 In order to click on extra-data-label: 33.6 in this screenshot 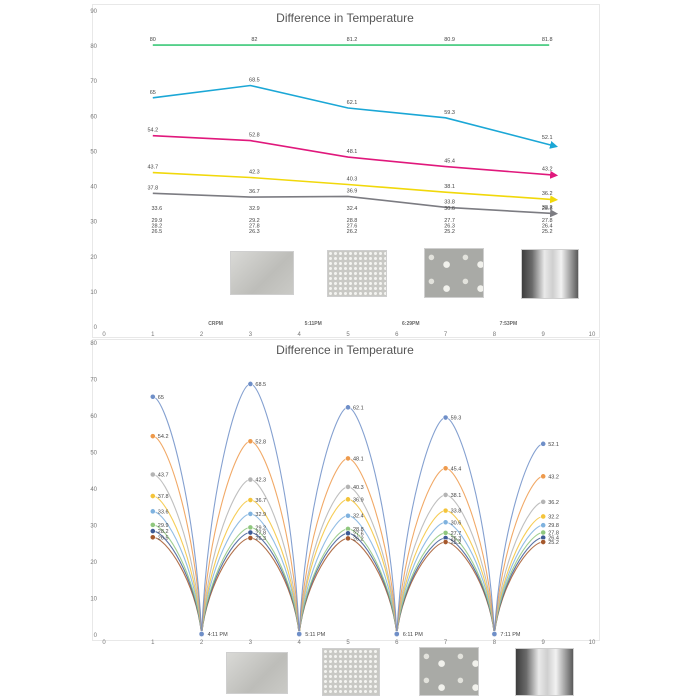, I will do `click(156, 209)`.